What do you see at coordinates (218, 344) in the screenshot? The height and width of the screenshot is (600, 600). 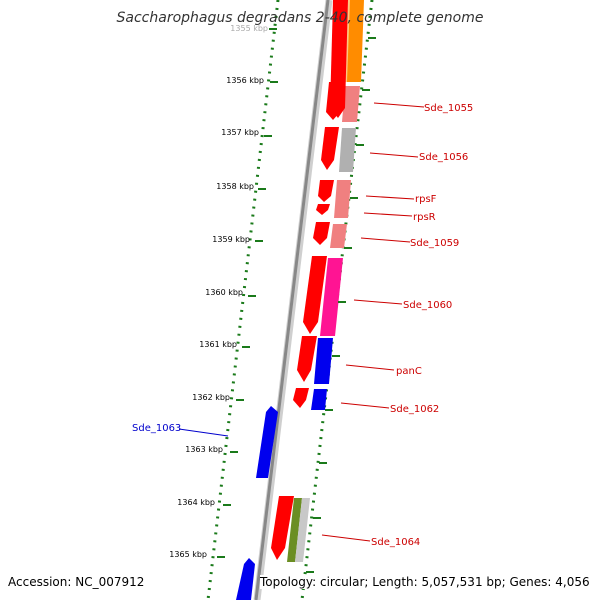 I see `kbp-label: 1361 kbp` at bounding box center [218, 344].